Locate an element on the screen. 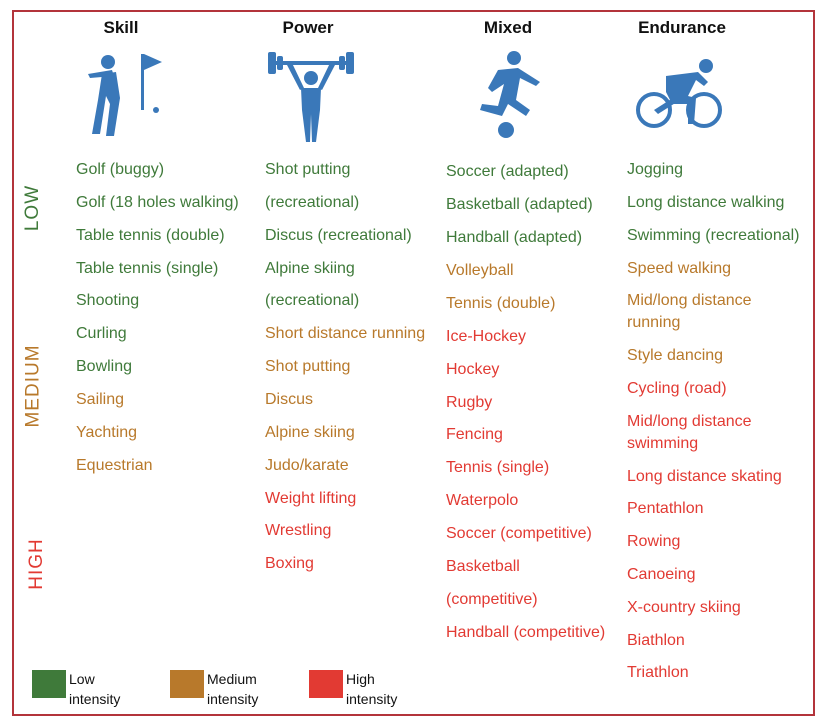 Image resolution: width=827 pixels, height=726 pixels. legend-high-line1: High is located at coordinates (360, 679).